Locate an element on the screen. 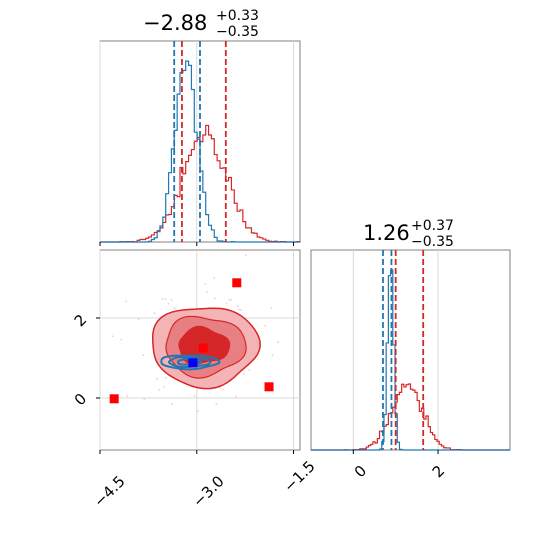 This screenshot has width=550, height=550. hist-param2-blue is located at coordinates (410, 360).